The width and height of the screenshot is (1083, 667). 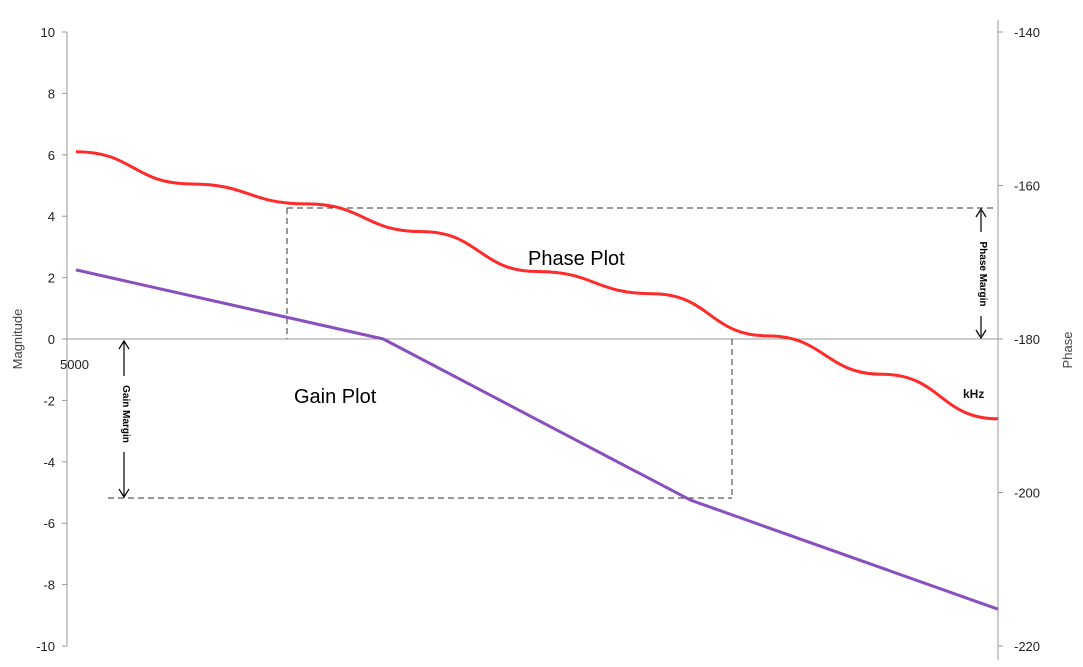 What do you see at coordinates (45, 646) in the screenshot?
I see `left-tick-label: -10` at bounding box center [45, 646].